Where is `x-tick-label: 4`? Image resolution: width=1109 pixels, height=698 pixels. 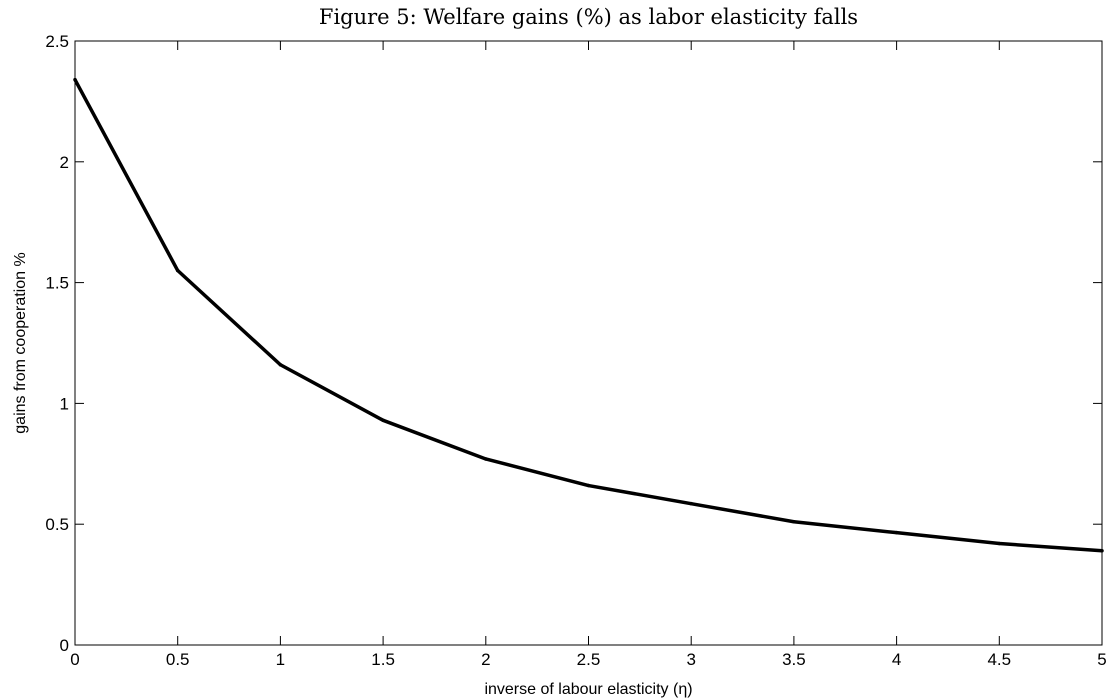
x-tick-label: 4 is located at coordinates (896, 659).